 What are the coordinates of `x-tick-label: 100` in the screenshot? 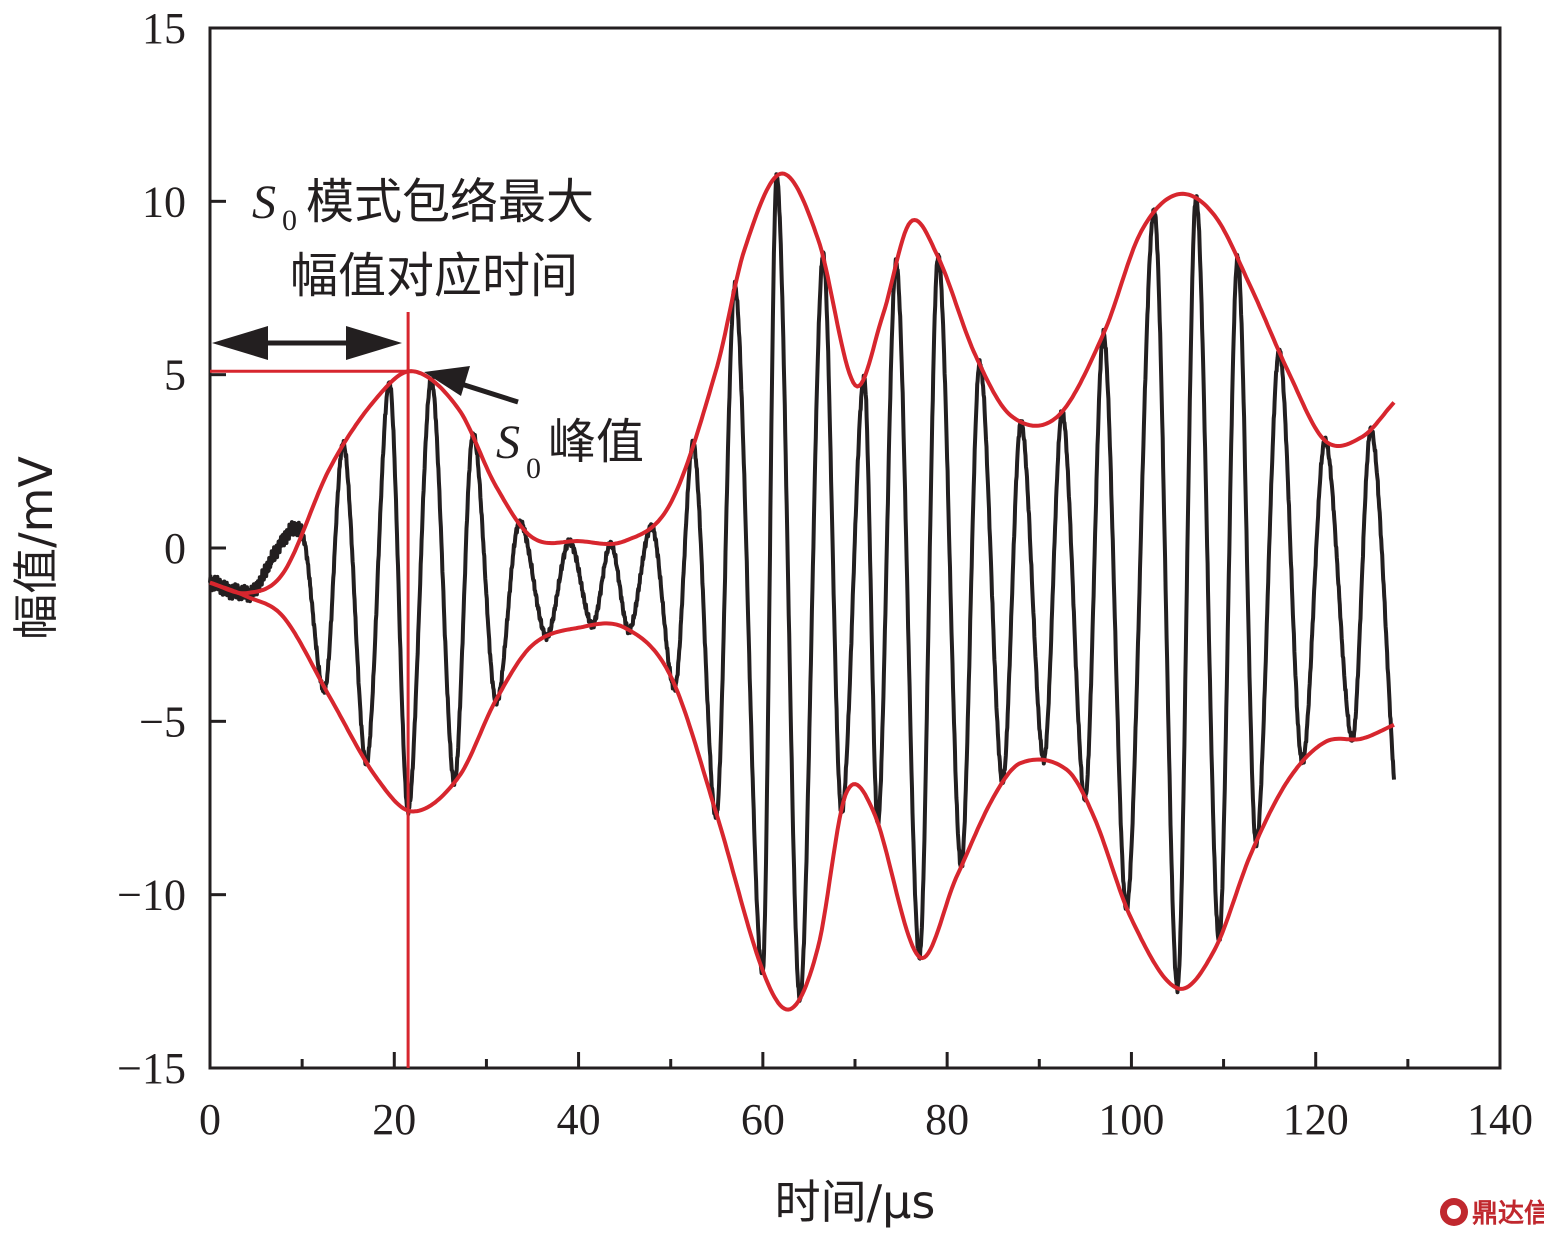 It's located at (1131, 1119).